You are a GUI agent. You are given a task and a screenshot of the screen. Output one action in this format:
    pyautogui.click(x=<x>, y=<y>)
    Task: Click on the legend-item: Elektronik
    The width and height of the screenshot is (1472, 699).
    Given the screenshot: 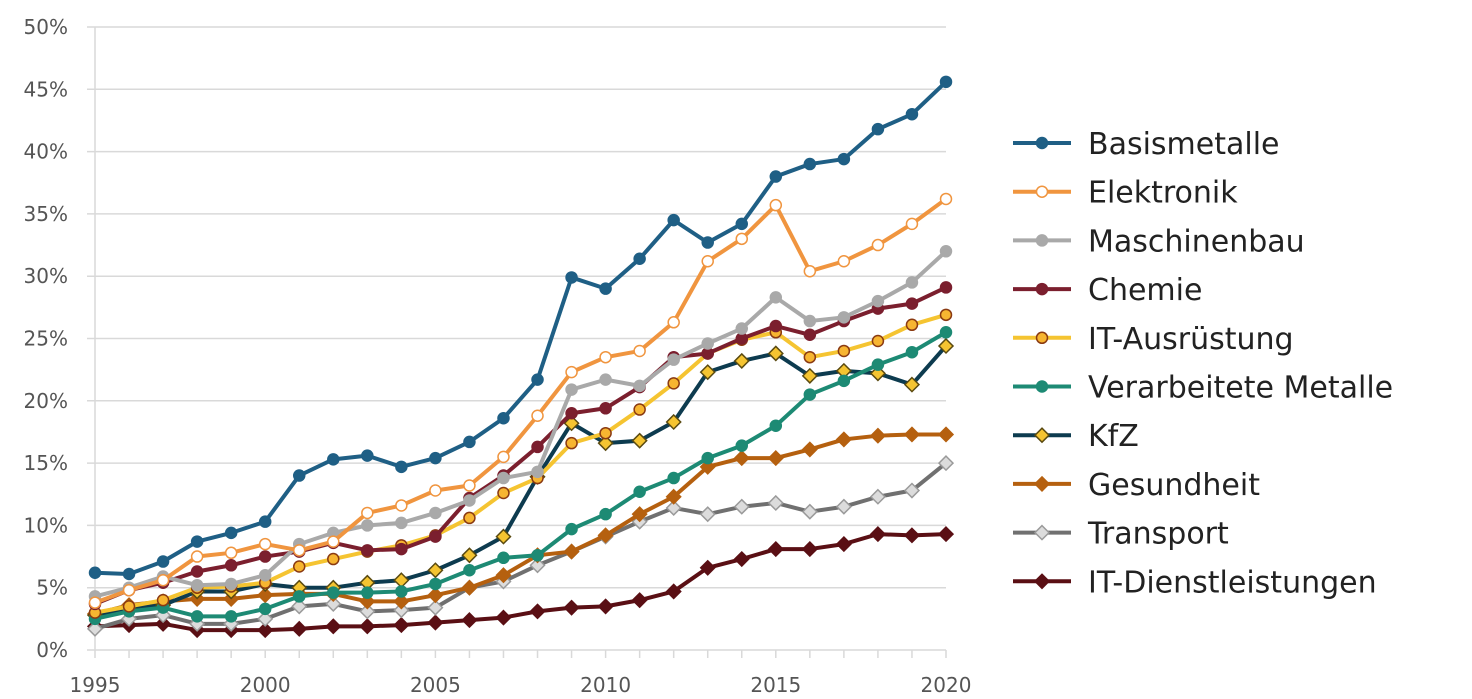 What is the action you would take?
    pyautogui.click(x=1125, y=193)
    